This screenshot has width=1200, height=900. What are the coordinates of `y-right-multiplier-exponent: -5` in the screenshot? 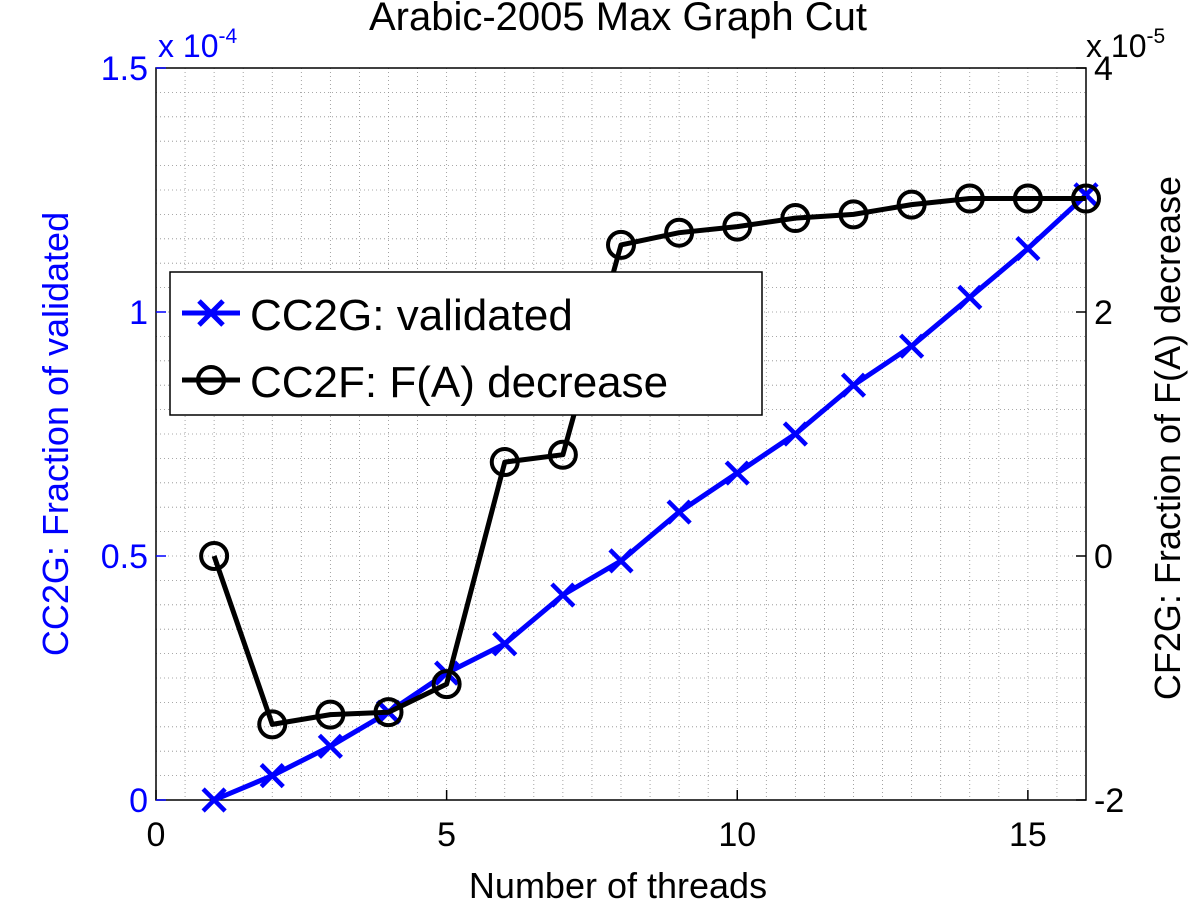 It's located at (1155, 36).